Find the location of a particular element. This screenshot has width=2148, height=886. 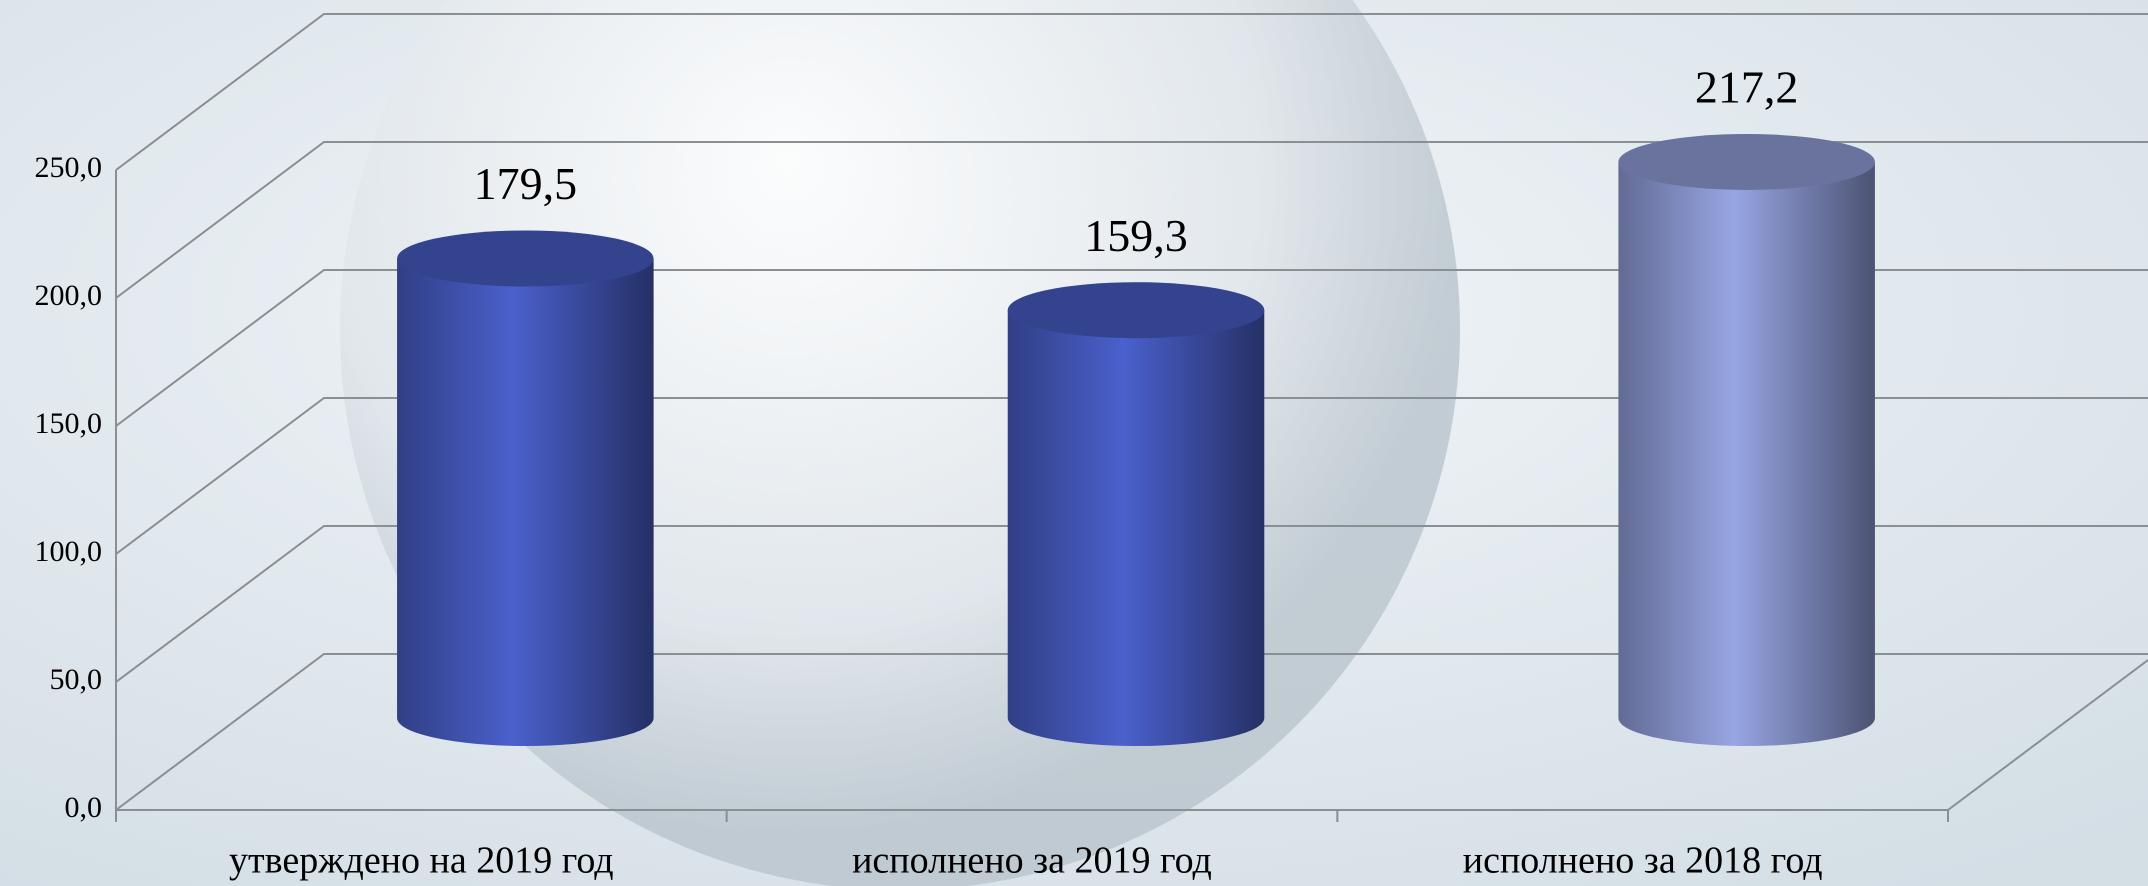

x-tick-label: исполнено за 2018 год is located at coordinates (1643, 861).